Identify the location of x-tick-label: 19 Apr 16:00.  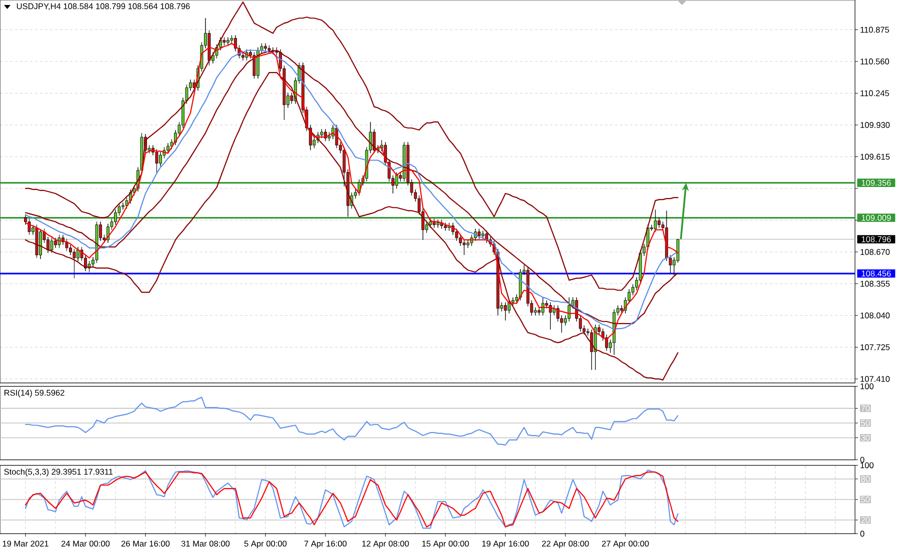
(505, 544).